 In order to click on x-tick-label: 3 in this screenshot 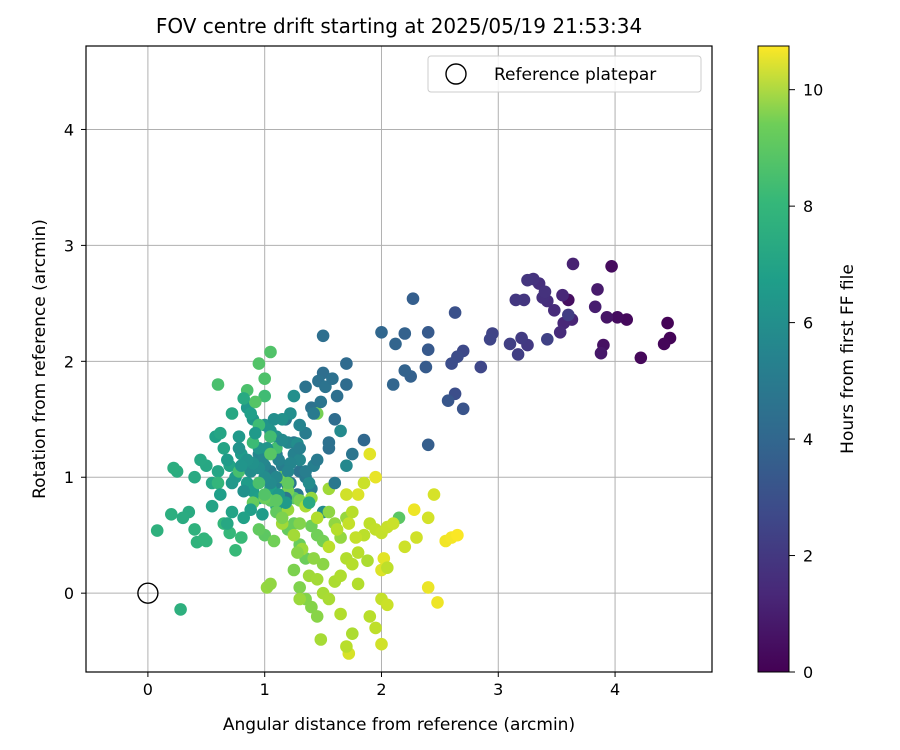, I will do `click(498, 689)`.